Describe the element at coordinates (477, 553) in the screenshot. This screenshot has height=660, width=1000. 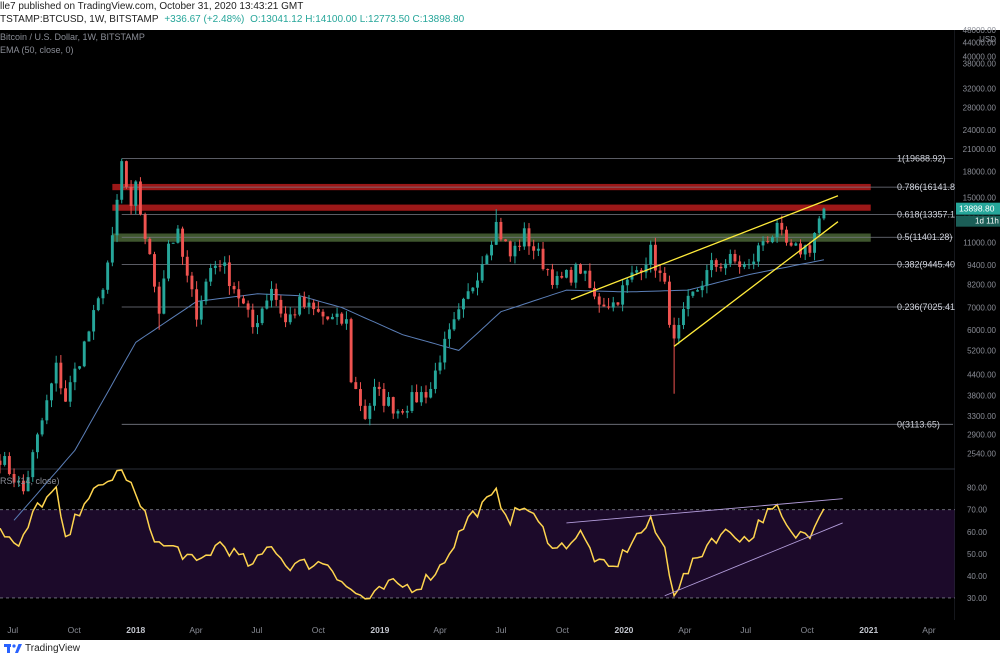
I see `rsi-band-fill` at that location.